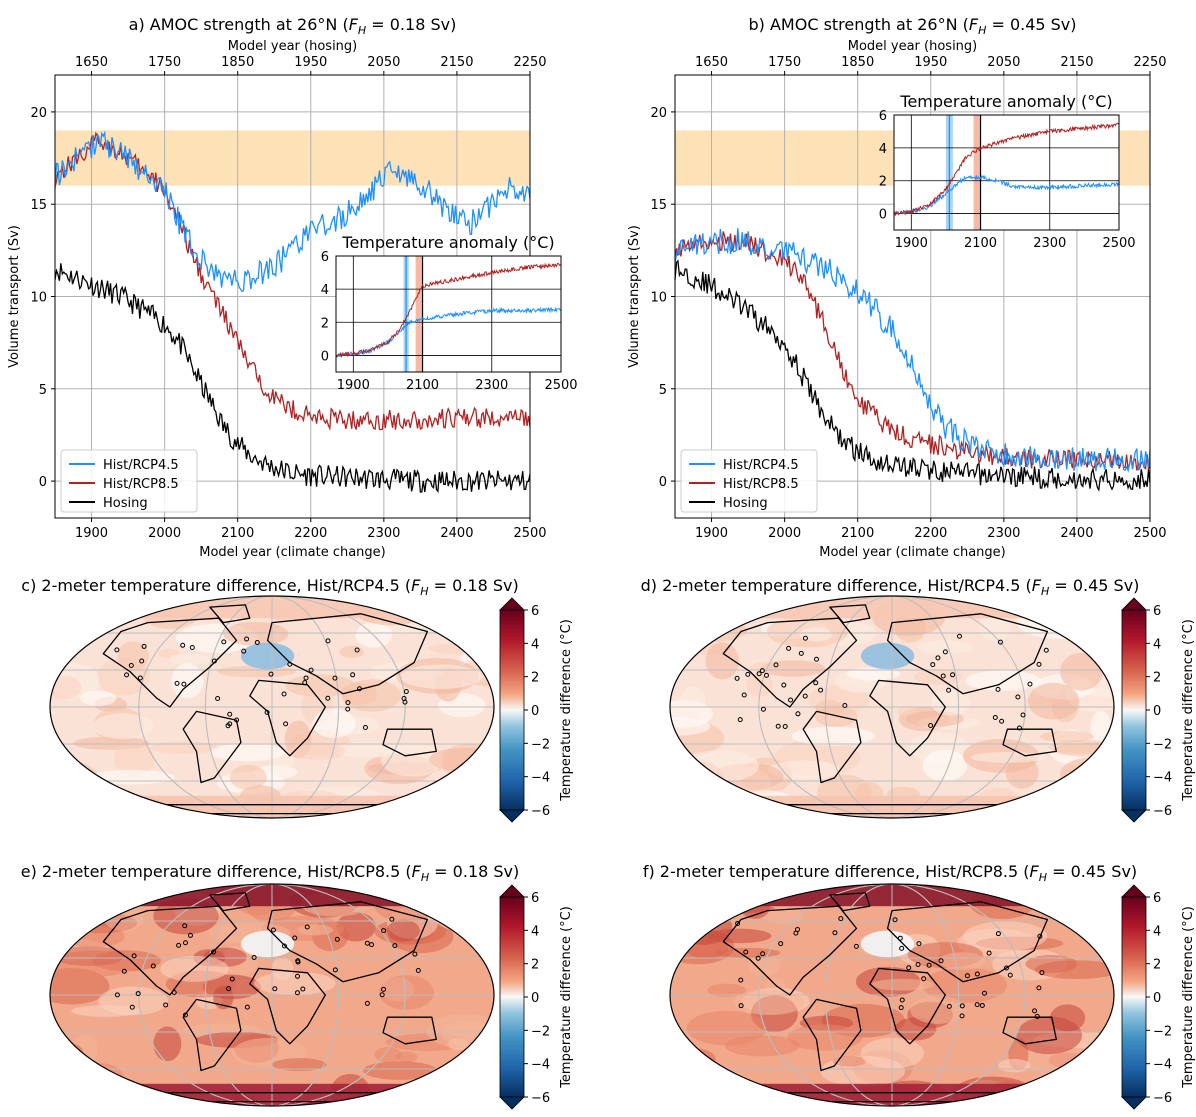  What do you see at coordinates (634, 296) in the screenshot?
I see `y-axis-label: Volume transport (Sv)` at bounding box center [634, 296].